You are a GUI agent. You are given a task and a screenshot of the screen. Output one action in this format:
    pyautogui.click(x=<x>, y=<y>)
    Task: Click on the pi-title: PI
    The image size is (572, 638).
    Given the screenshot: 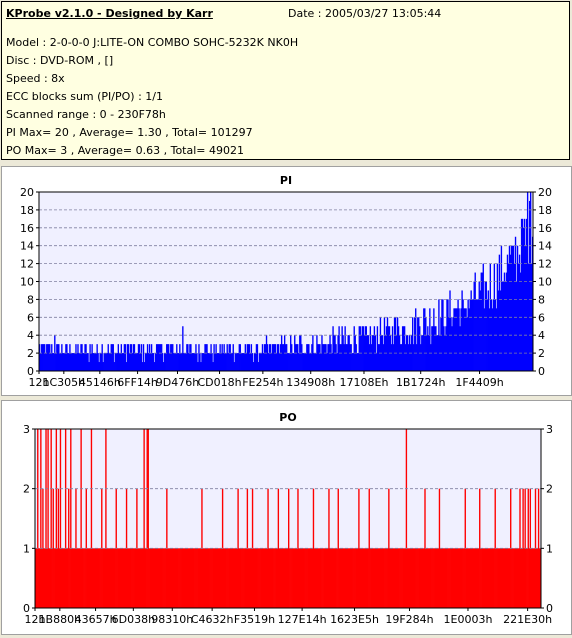 What is the action you would take?
    pyautogui.click(x=286, y=180)
    